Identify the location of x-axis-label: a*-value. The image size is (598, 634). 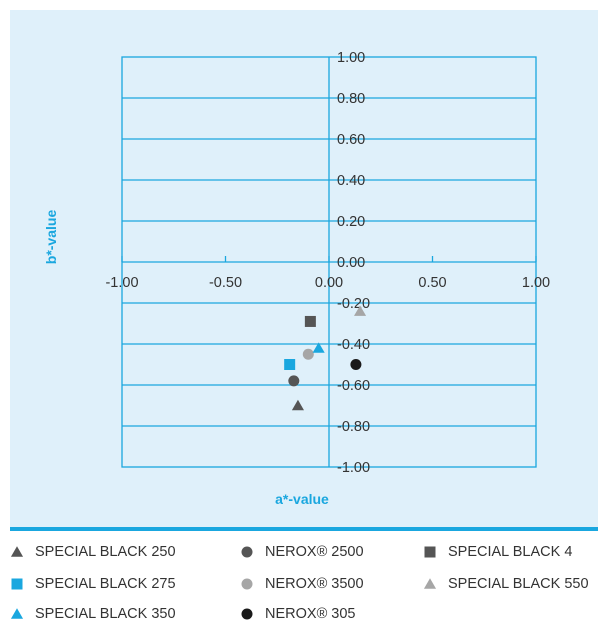
(302, 499).